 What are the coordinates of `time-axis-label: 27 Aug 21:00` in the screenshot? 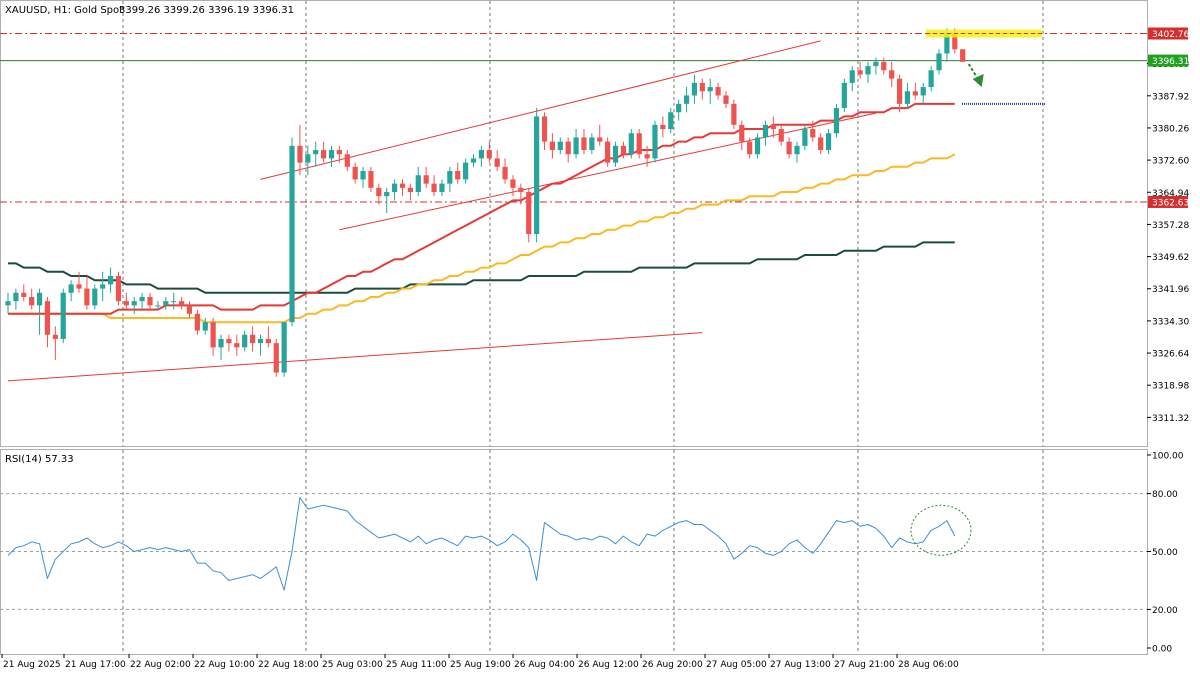 It's located at (864, 665).